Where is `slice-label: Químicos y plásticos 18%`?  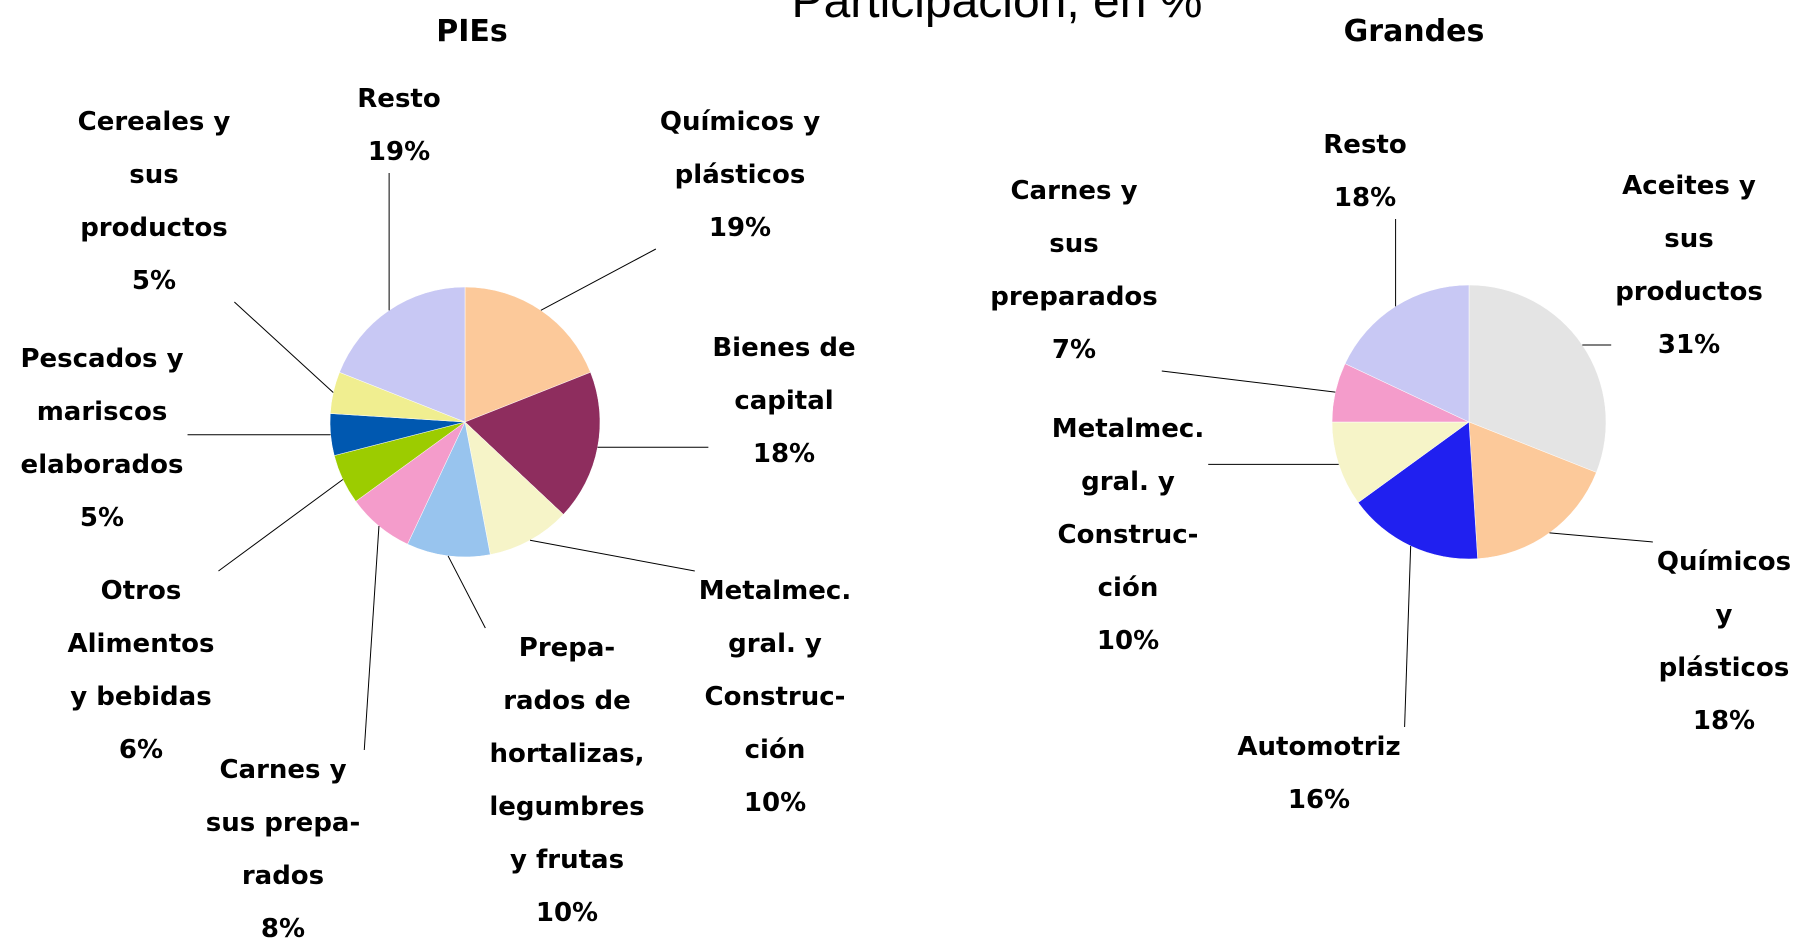
slice-label: Químicos y plásticos 18% is located at coordinates (1724, 642).